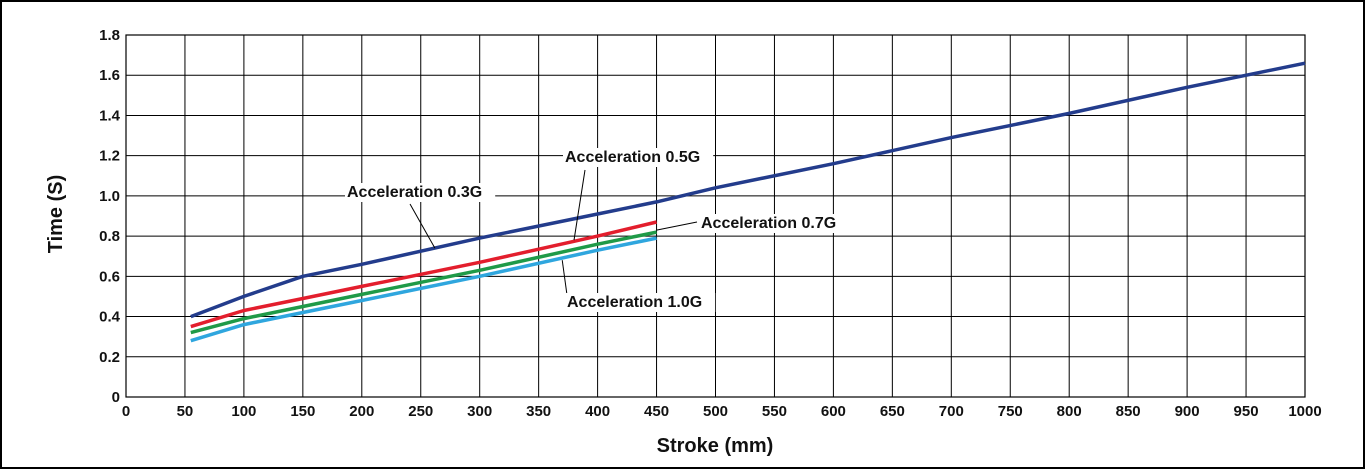 Image resolution: width=1365 pixels, height=469 pixels. Describe the element at coordinates (1304, 411) in the screenshot. I see `x-tick-label: 1000` at that location.